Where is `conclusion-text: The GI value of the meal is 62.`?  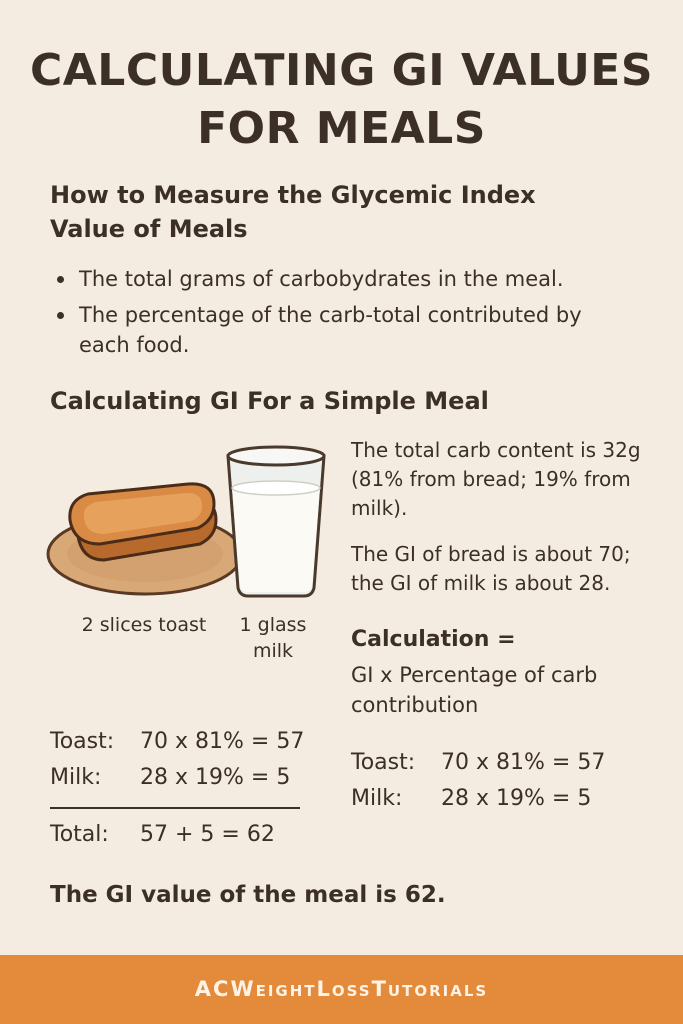
conclusion-text: The GI value of the meal is 62. is located at coordinates (248, 895).